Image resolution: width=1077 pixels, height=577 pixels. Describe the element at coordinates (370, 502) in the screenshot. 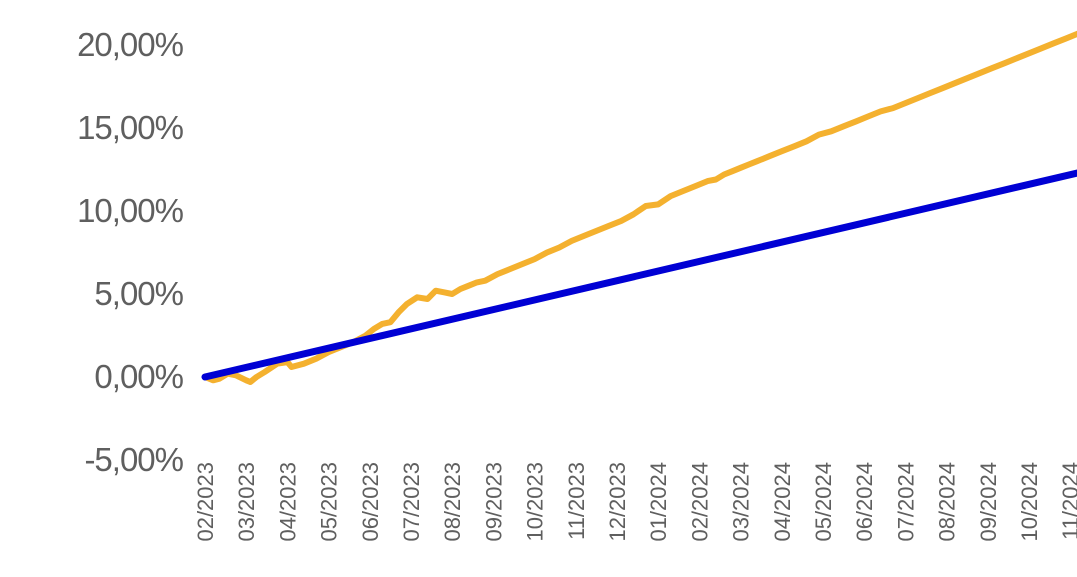

I see `x-tick-label: 06/2023` at that location.